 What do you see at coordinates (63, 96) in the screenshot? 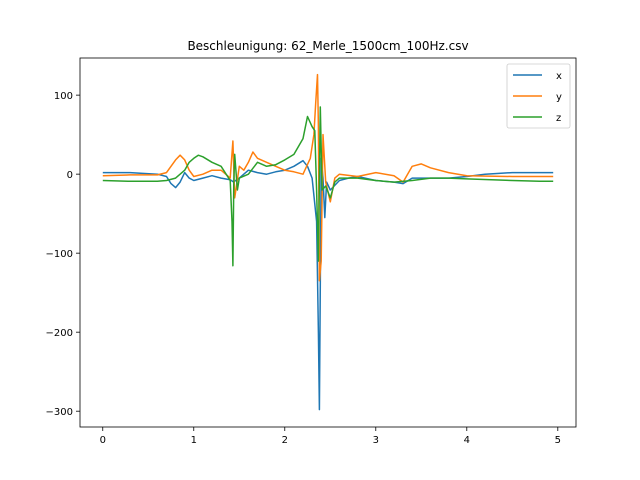
I see `y-tick-label: 100` at bounding box center [63, 96].